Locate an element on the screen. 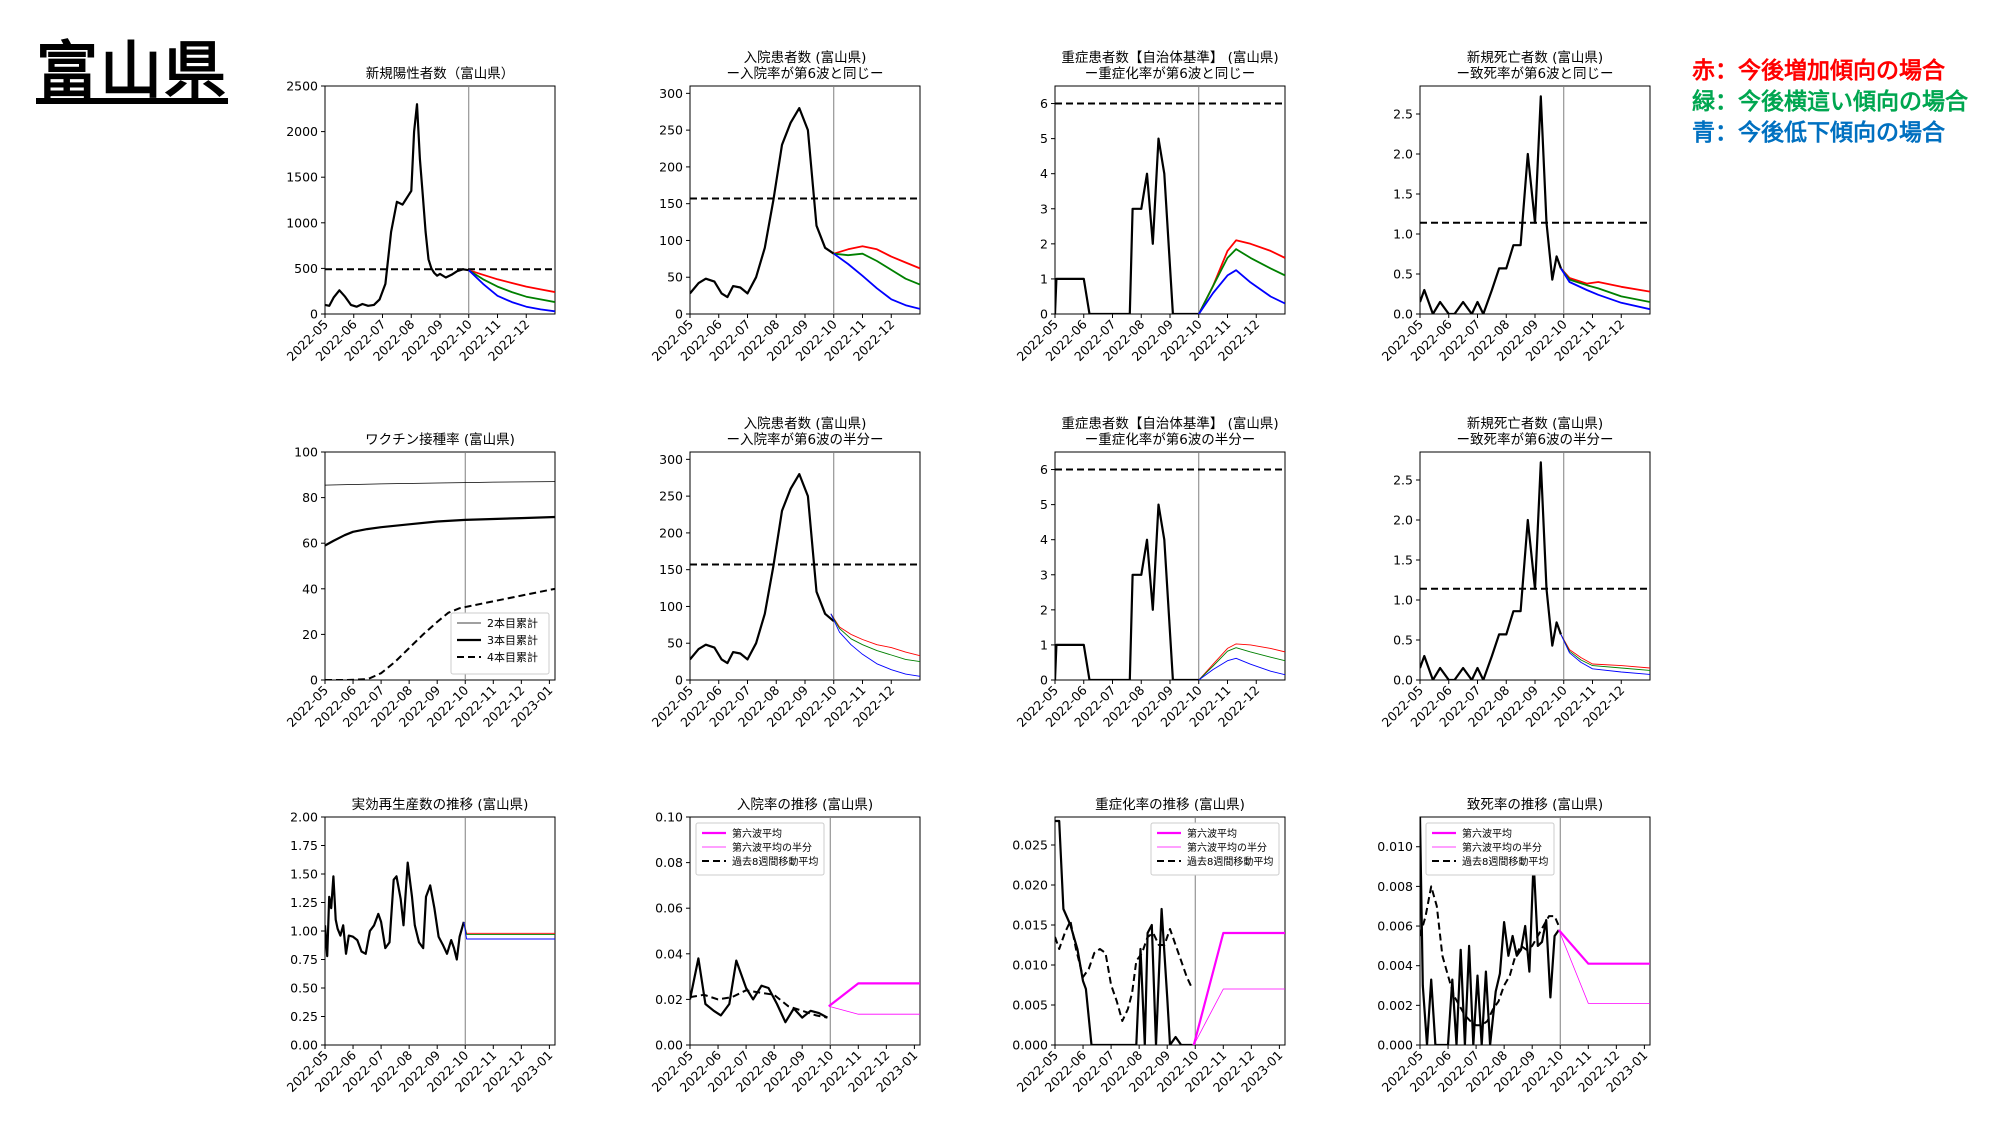 The image size is (2000, 1125). page-title: 富山県 is located at coordinates (132, 70).